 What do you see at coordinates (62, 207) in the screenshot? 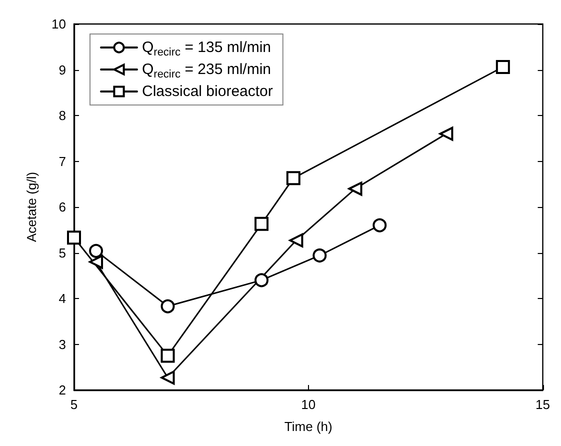
I see `y-tick-label: 6` at bounding box center [62, 207].